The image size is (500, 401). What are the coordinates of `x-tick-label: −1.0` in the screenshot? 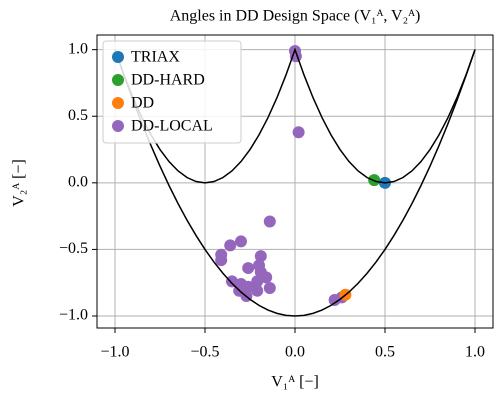 It's located at (114, 352).